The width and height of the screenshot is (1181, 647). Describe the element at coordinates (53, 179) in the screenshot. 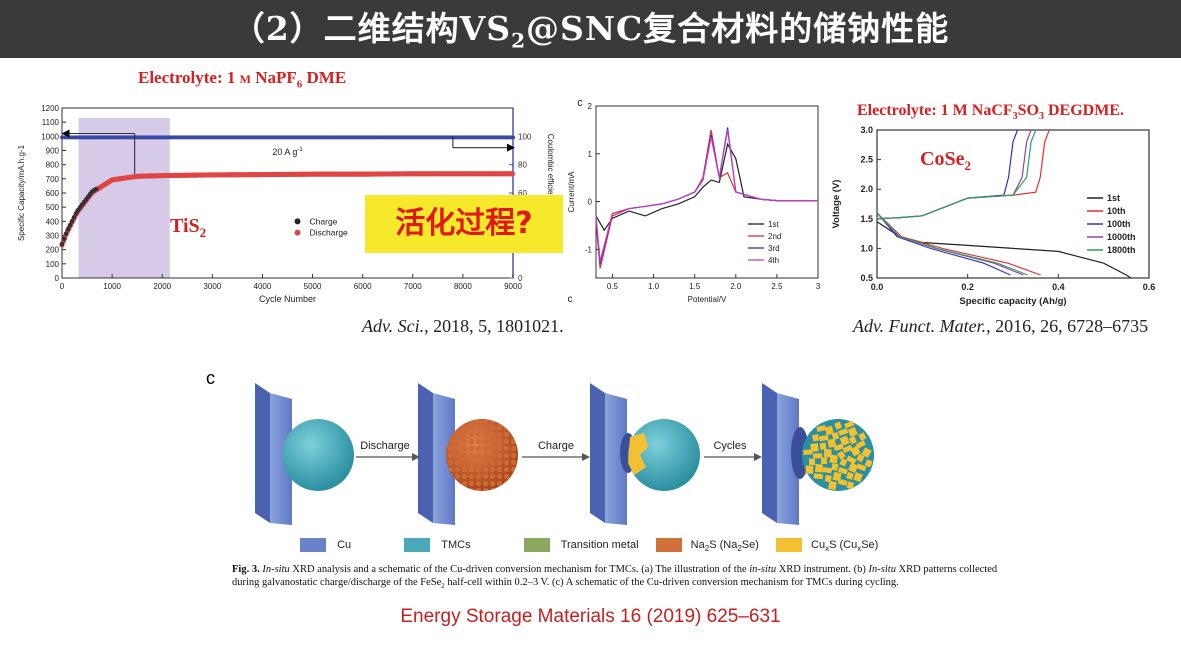

I see `y-tick-label-700: 700` at that location.